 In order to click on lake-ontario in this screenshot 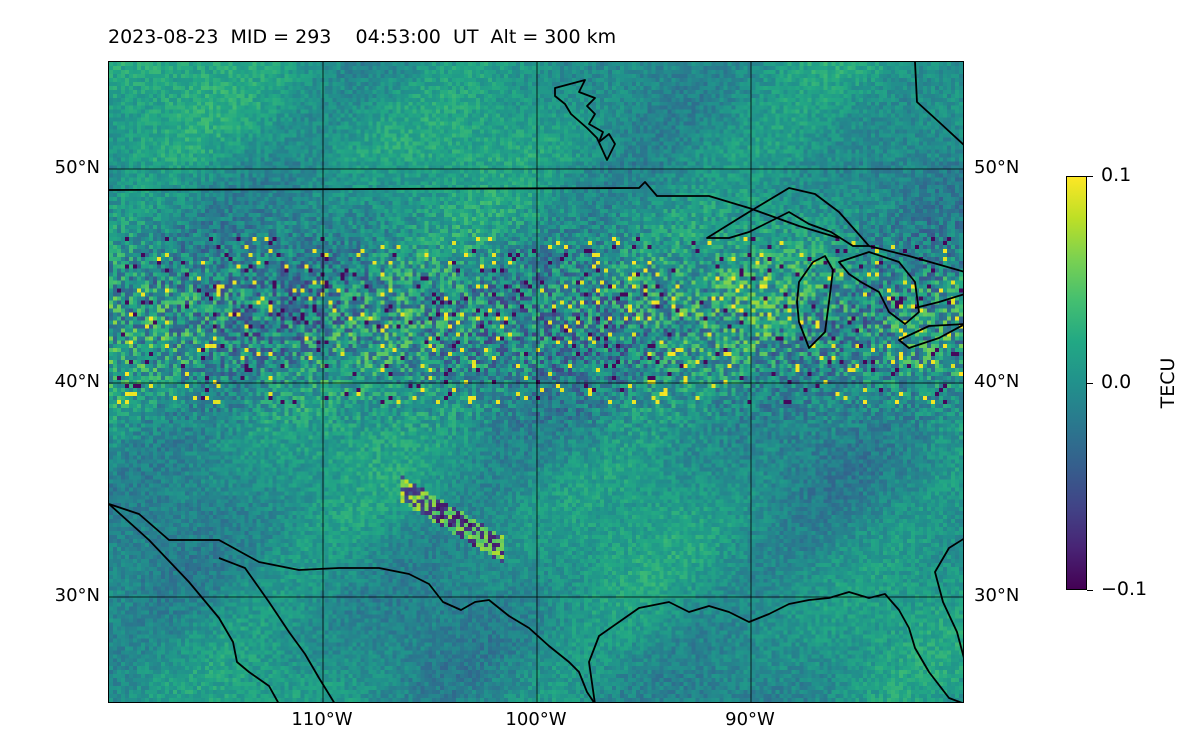, I will do `click(938, 301)`.